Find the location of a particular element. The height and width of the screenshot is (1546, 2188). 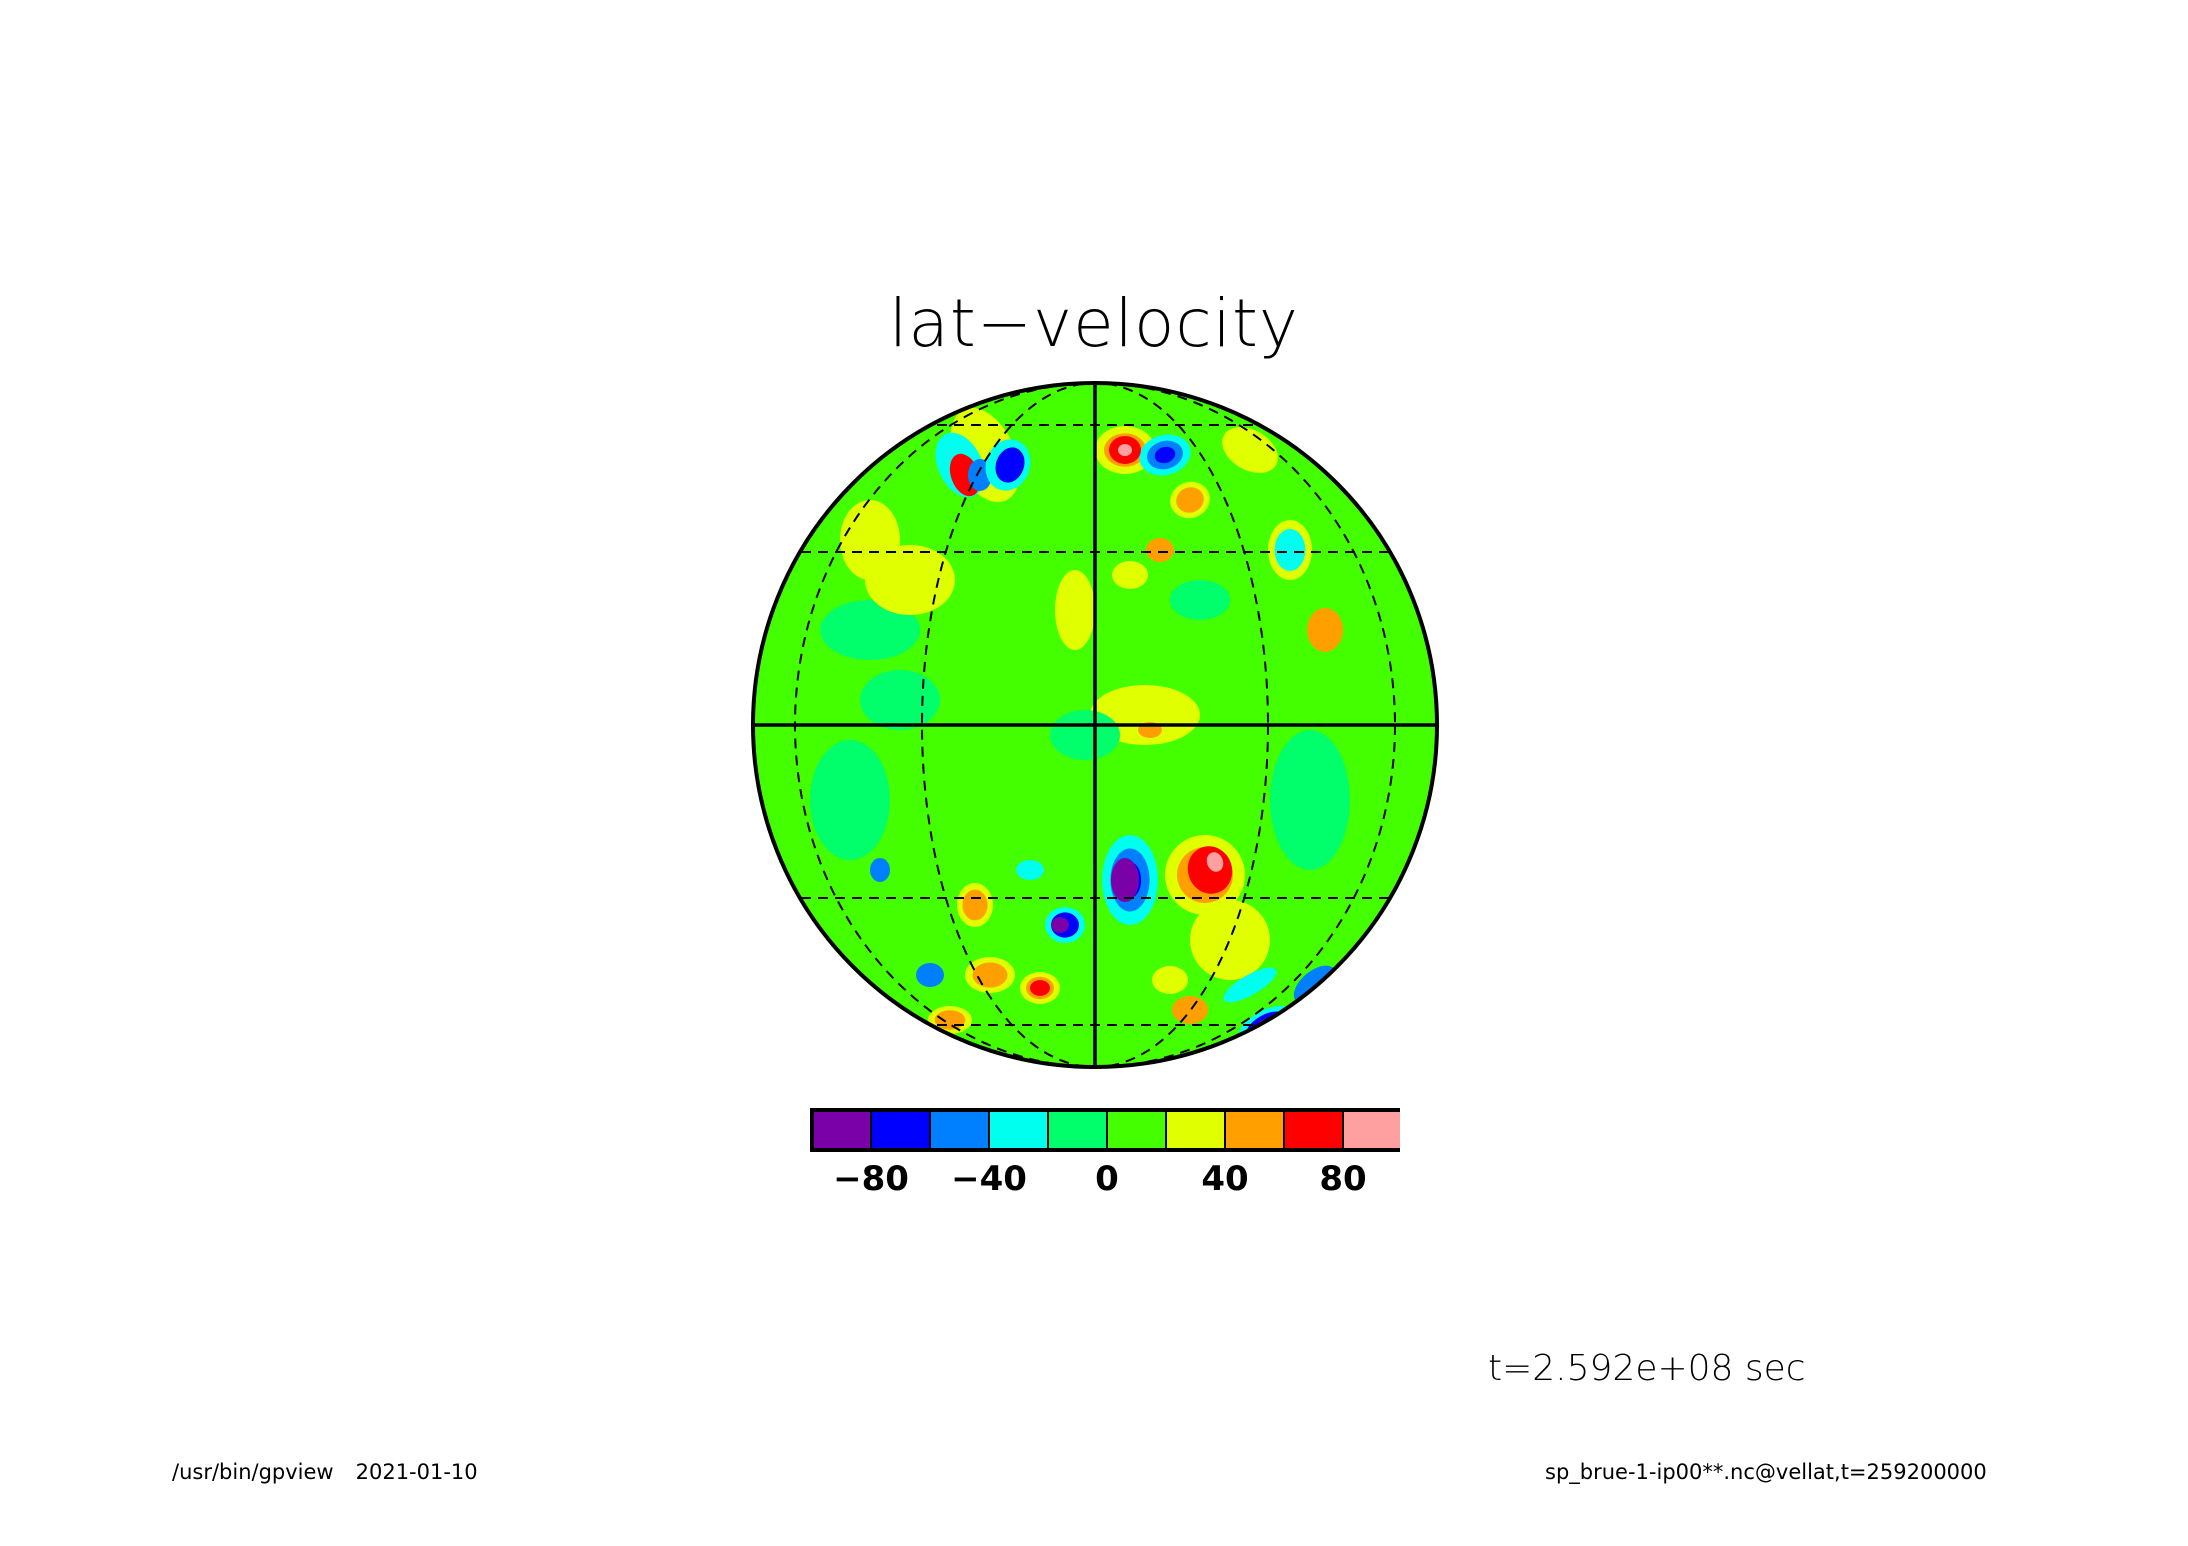

plot-title: lat−velocity is located at coordinates (1094, 323).